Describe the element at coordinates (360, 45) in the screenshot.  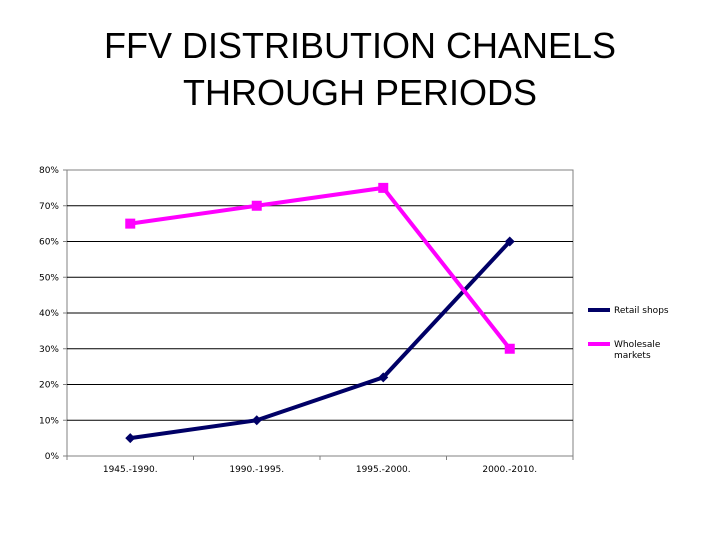
I see `chart-title-line-1: FFV DISTRIBUTION CHANELS` at that location.